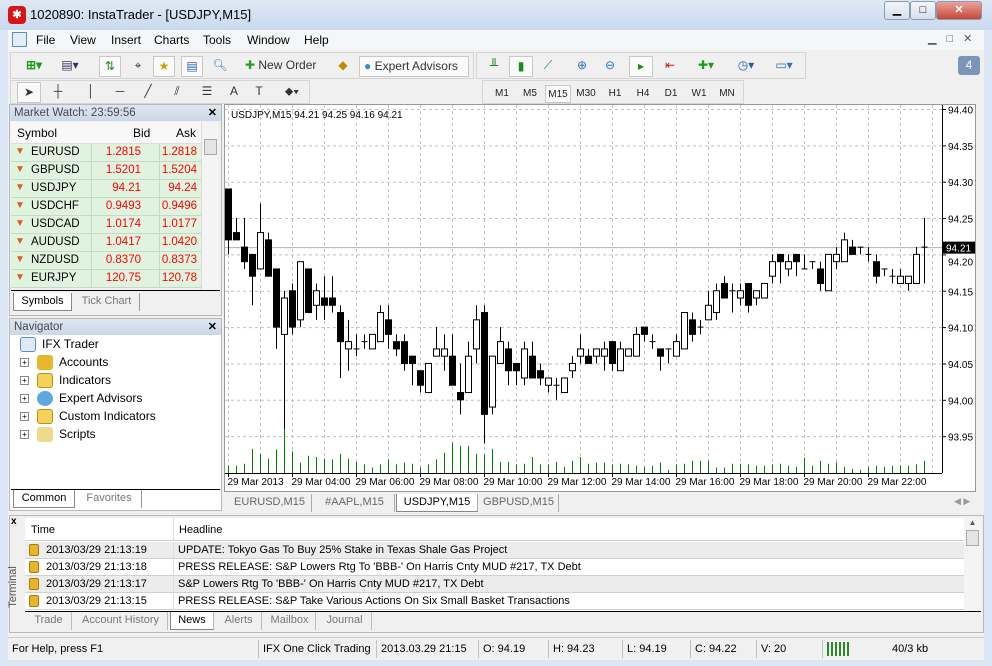 This screenshot has height=666, width=992. Describe the element at coordinates (314, 649) in the screenshot. I see `status-profile: IFX One Click Trading` at that location.